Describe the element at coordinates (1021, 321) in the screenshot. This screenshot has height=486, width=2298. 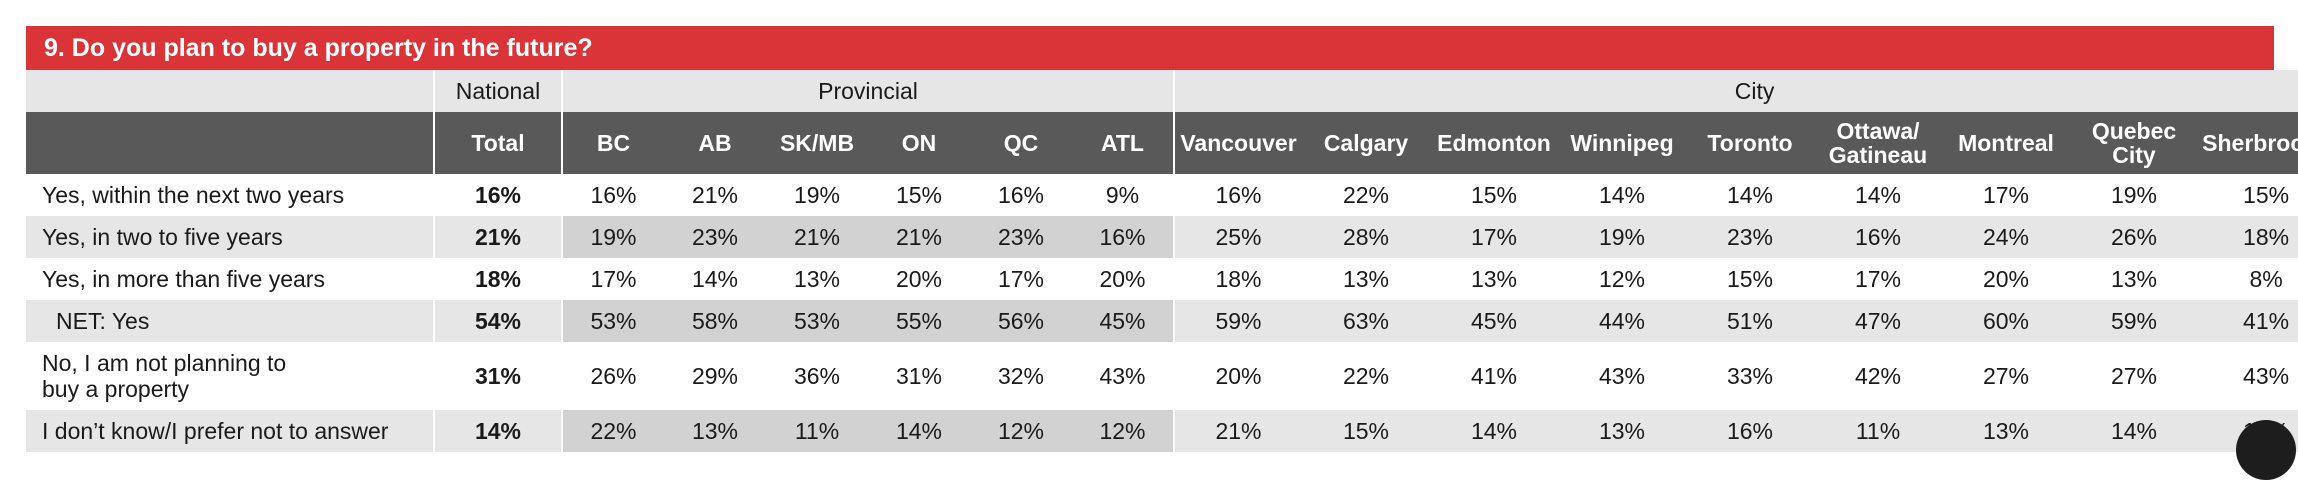
I see `table-cell: 56%` at that location.